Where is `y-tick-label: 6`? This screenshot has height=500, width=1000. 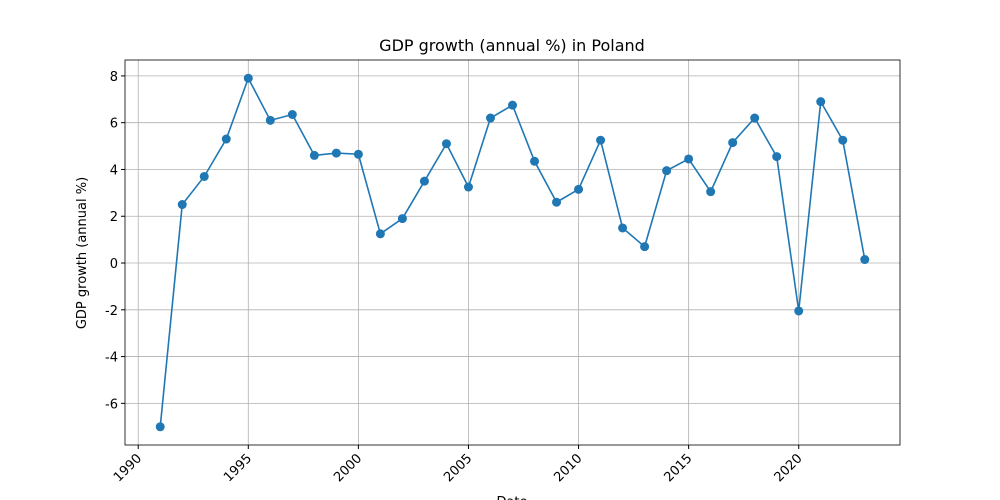
y-tick-label: 6 is located at coordinates (114, 124).